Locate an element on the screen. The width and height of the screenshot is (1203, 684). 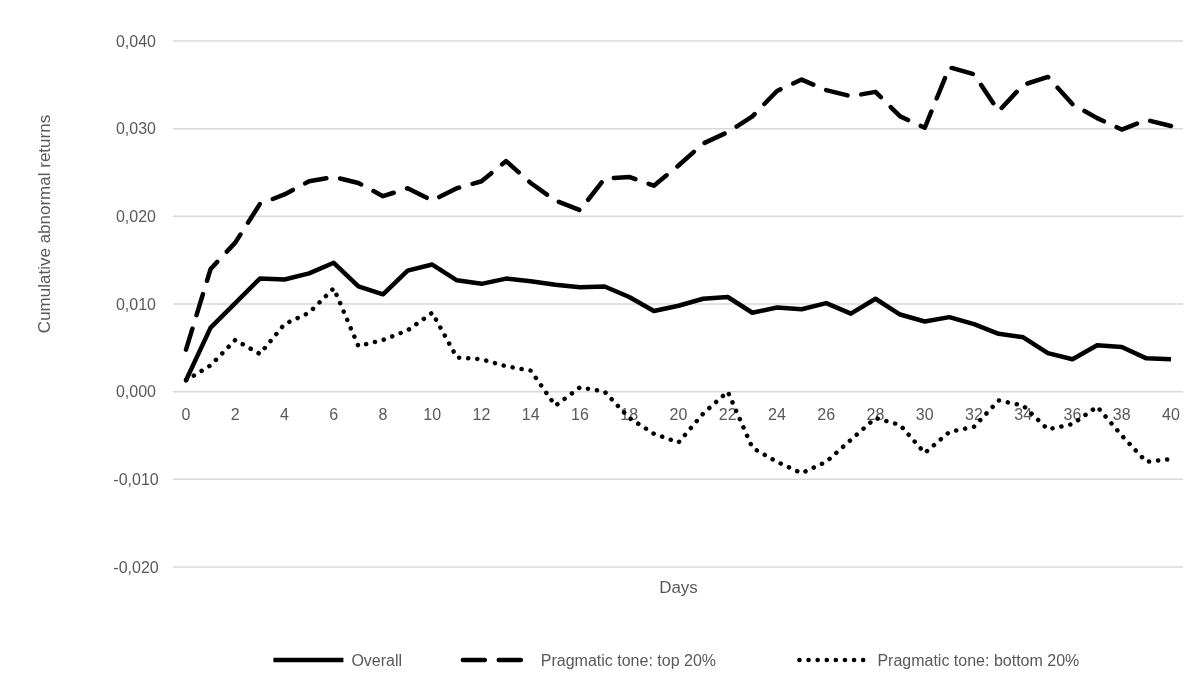
x-tick-label: 24 is located at coordinates (777, 414).